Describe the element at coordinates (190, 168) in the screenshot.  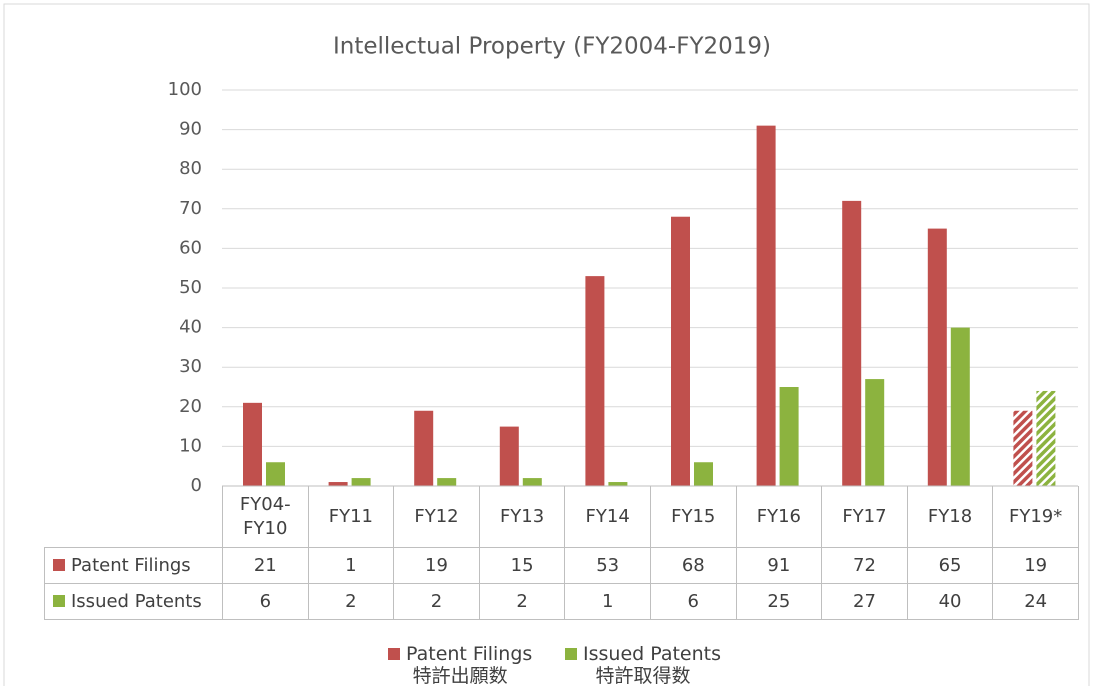
I see `y-tick-label: 80` at that location.